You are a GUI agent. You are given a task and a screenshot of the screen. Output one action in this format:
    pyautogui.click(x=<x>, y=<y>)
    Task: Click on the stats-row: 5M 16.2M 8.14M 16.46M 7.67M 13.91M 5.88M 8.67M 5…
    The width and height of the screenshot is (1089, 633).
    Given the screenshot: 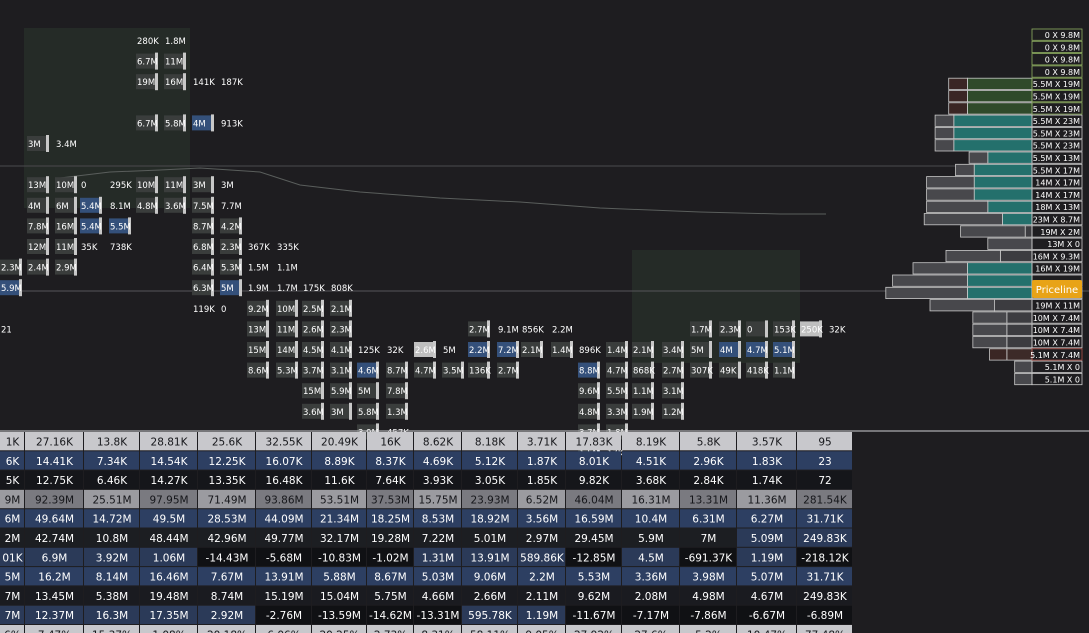 What is the action you would take?
    pyautogui.click(x=426, y=576)
    